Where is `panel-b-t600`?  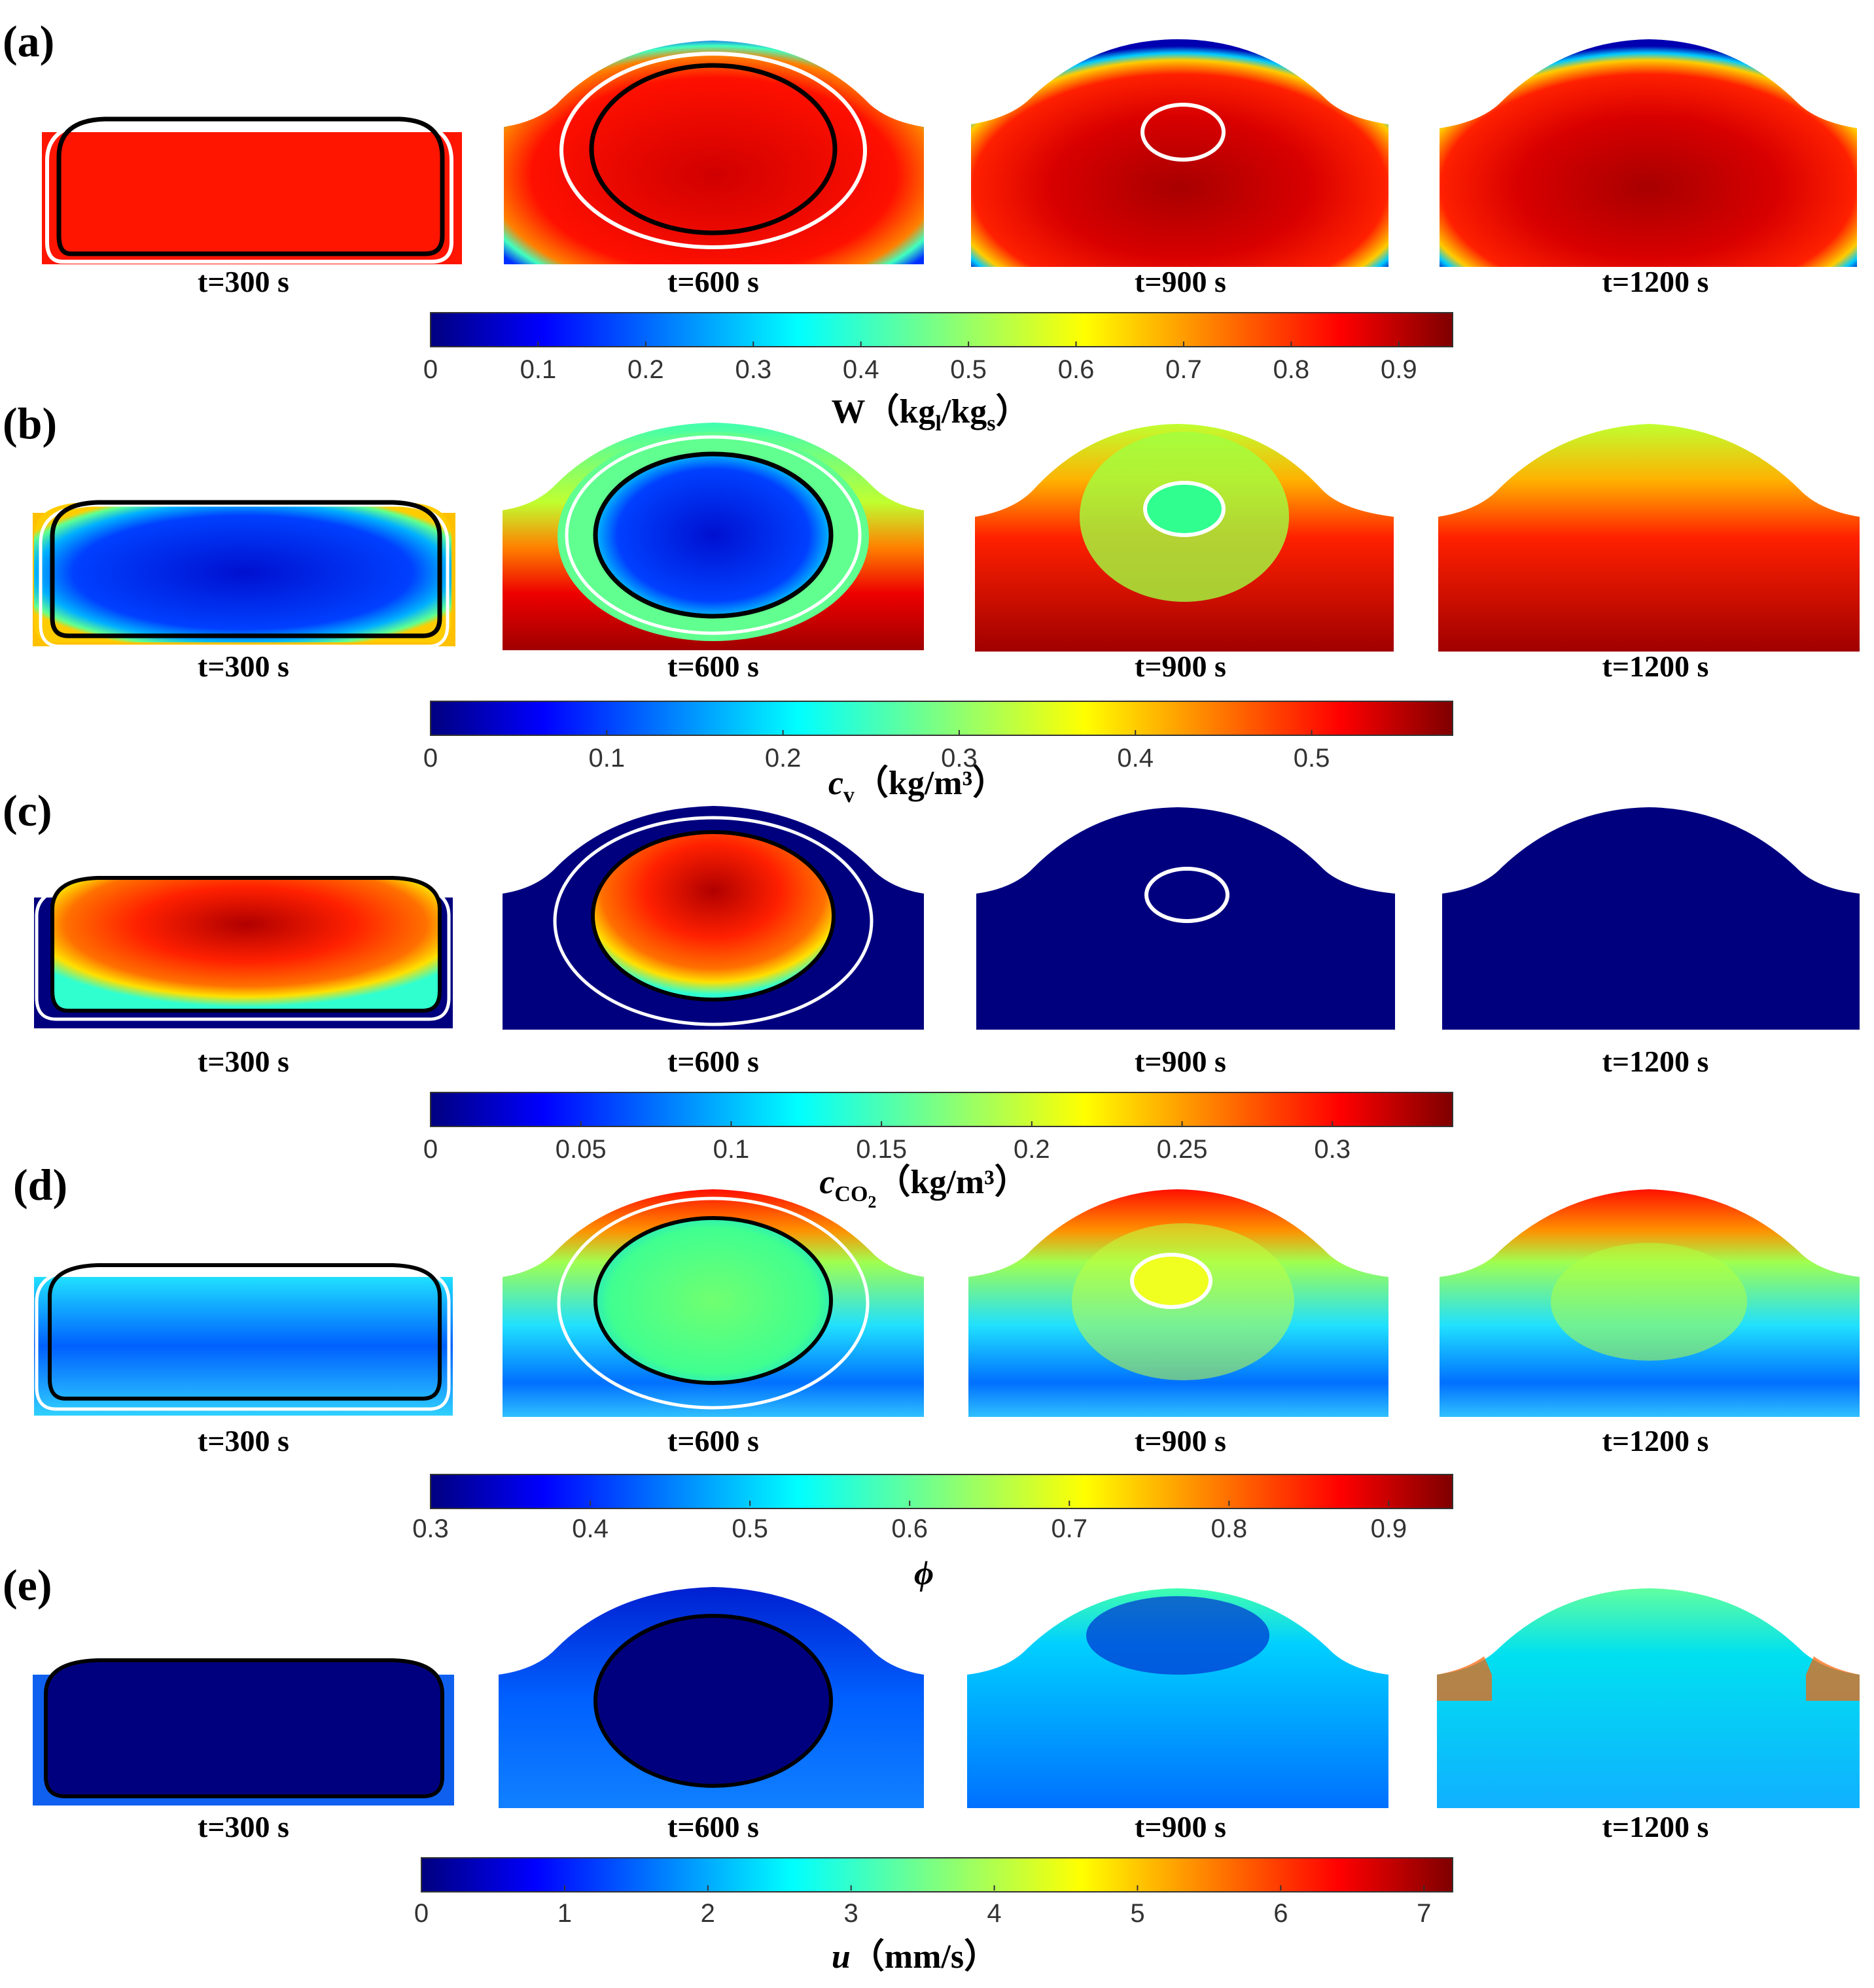
panel-b-t600 is located at coordinates (713, 537).